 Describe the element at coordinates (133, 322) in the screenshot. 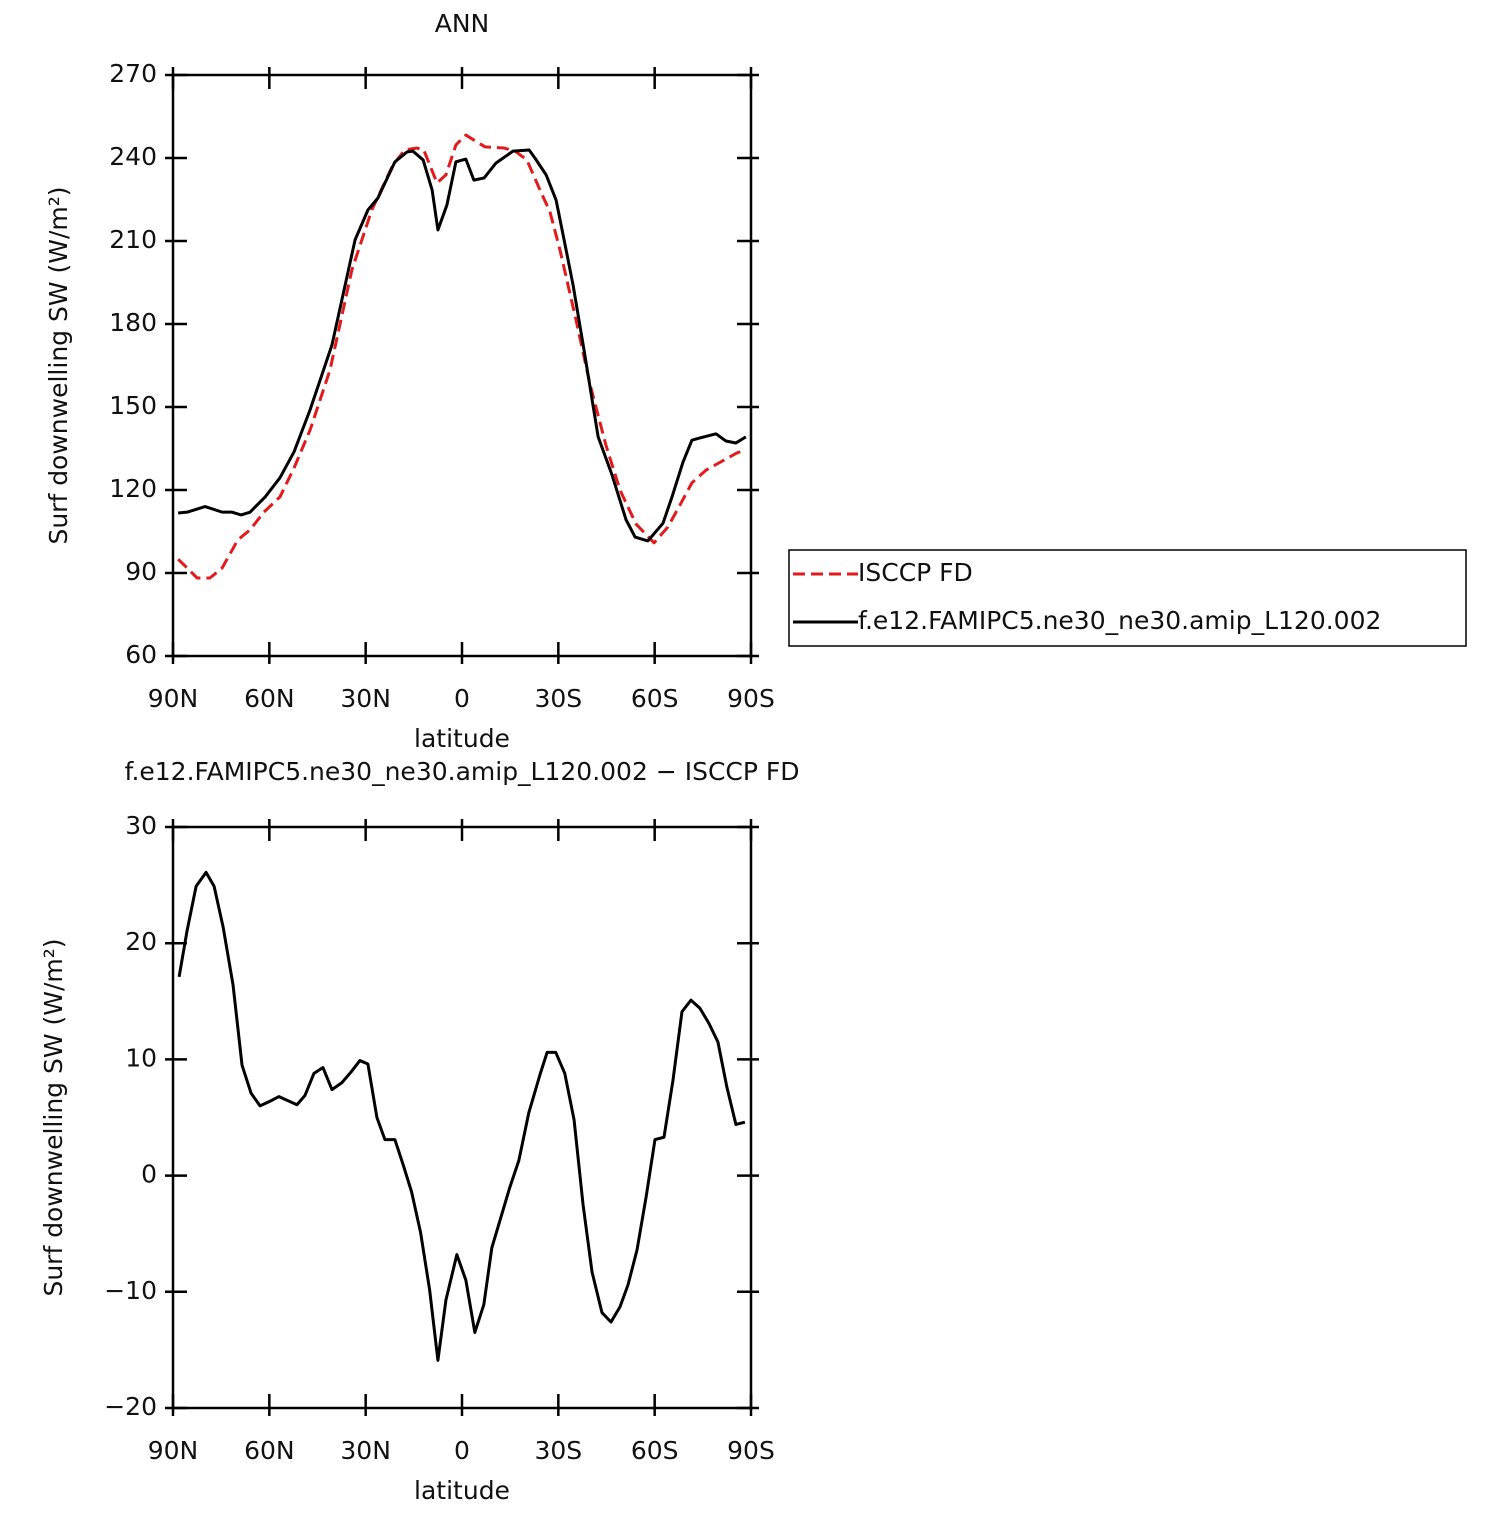

I see `y-tick-label: 180` at that location.